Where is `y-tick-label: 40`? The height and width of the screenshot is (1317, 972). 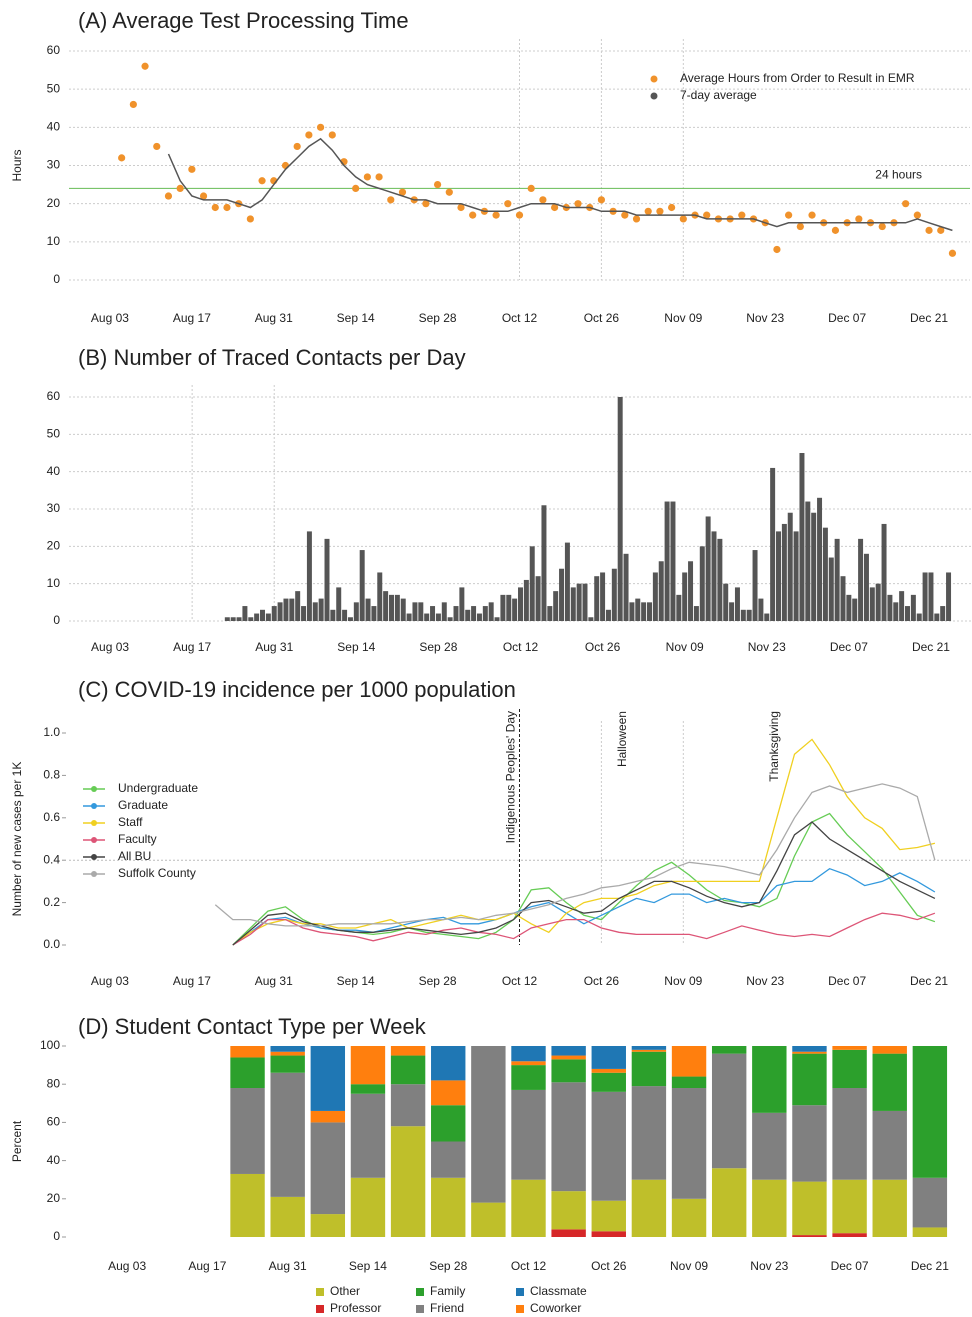 y-tick-label: 40 is located at coordinates (54, 1160).